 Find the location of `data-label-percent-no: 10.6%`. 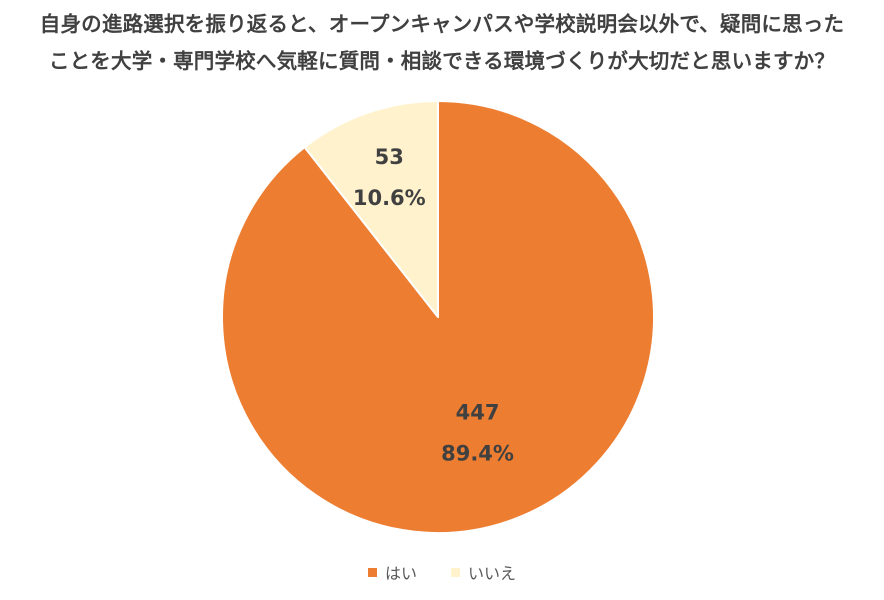

data-label-percent-no: 10.6% is located at coordinates (389, 198).